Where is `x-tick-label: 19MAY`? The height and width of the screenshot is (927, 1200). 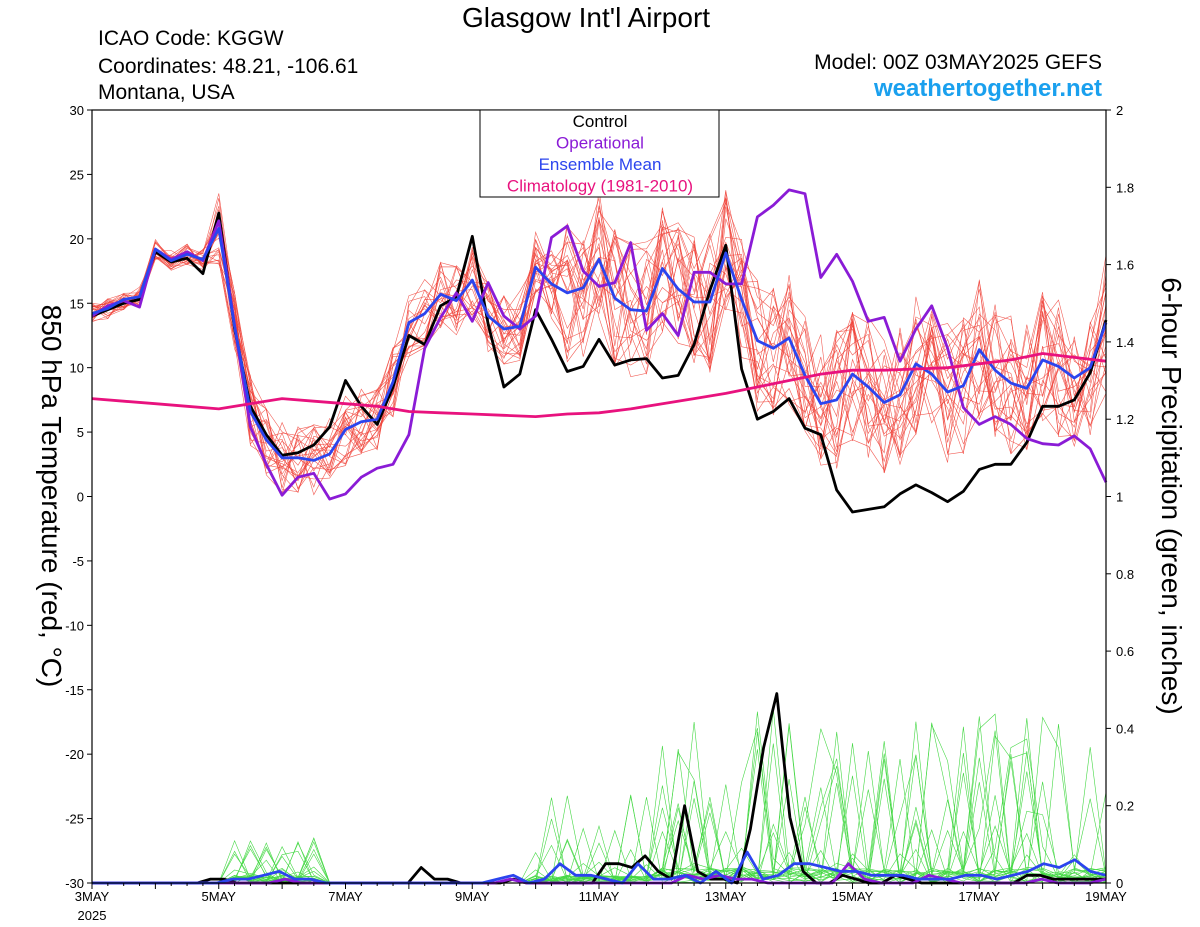 x-tick-label: 19MAY is located at coordinates (1106, 896).